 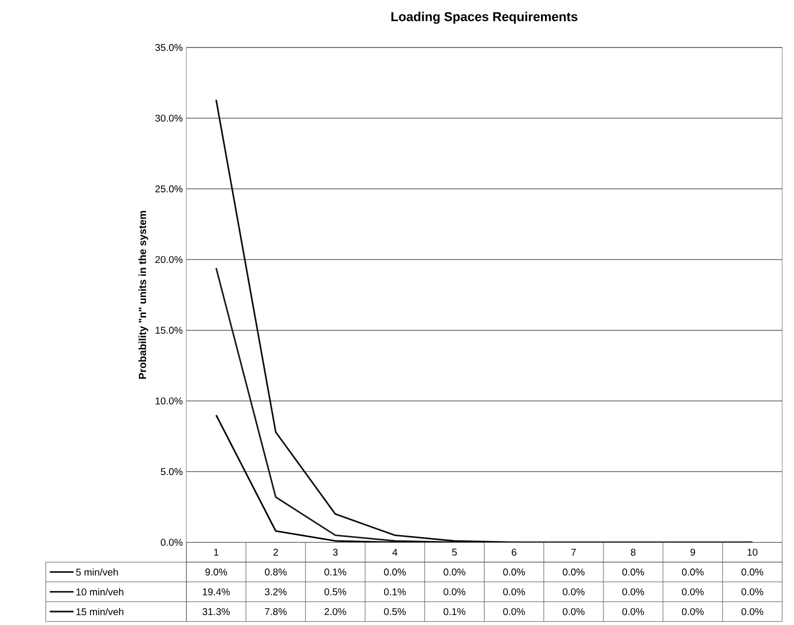 What do you see at coordinates (169, 400) in the screenshot?
I see `y-tick-label: 10.0%` at bounding box center [169, 400].